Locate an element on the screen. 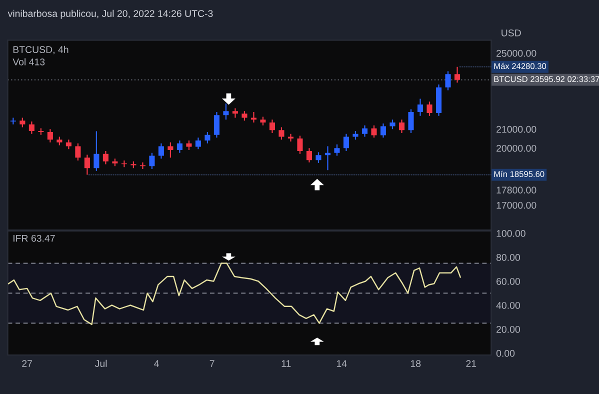 The height and width of the screenshot is (394, 599). x-tick-label: 11 is located at coordinates (286, 363).